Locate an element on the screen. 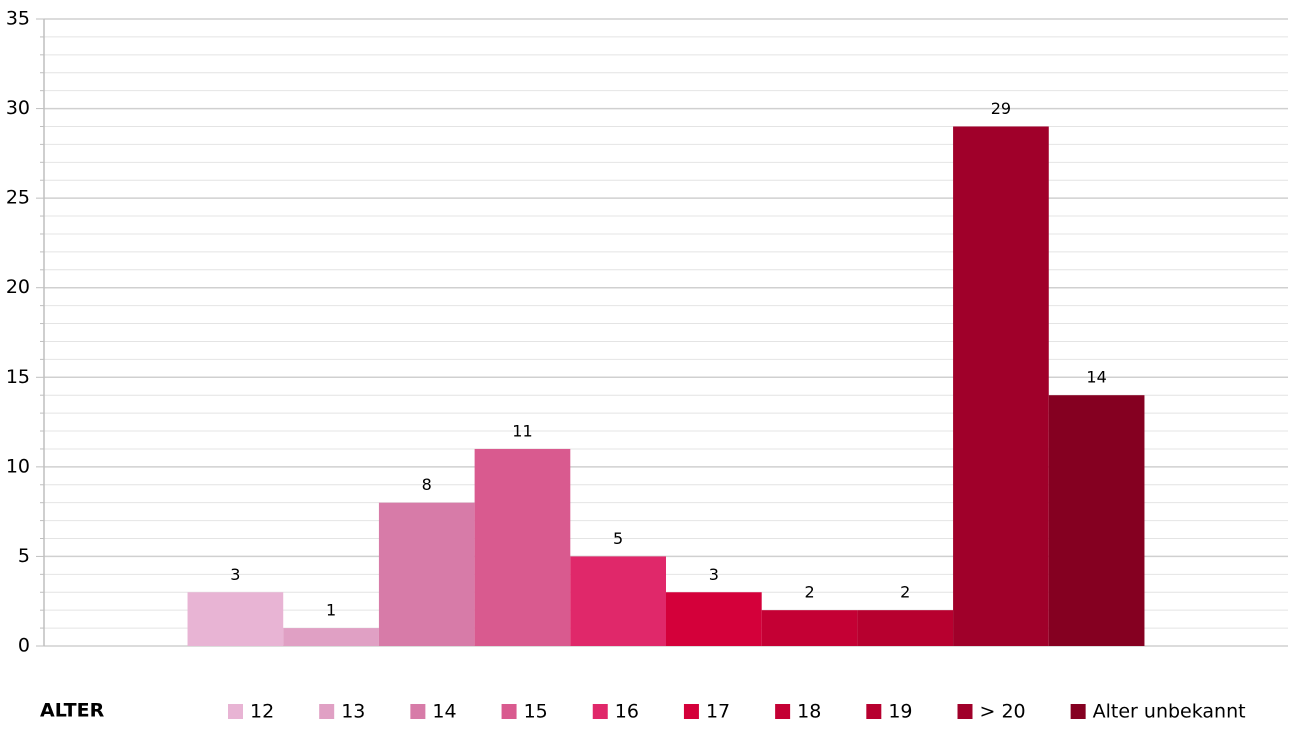 This screenshot has width=1296, height=729. y-tick-label: 25 is located at coordinates (18, 198).